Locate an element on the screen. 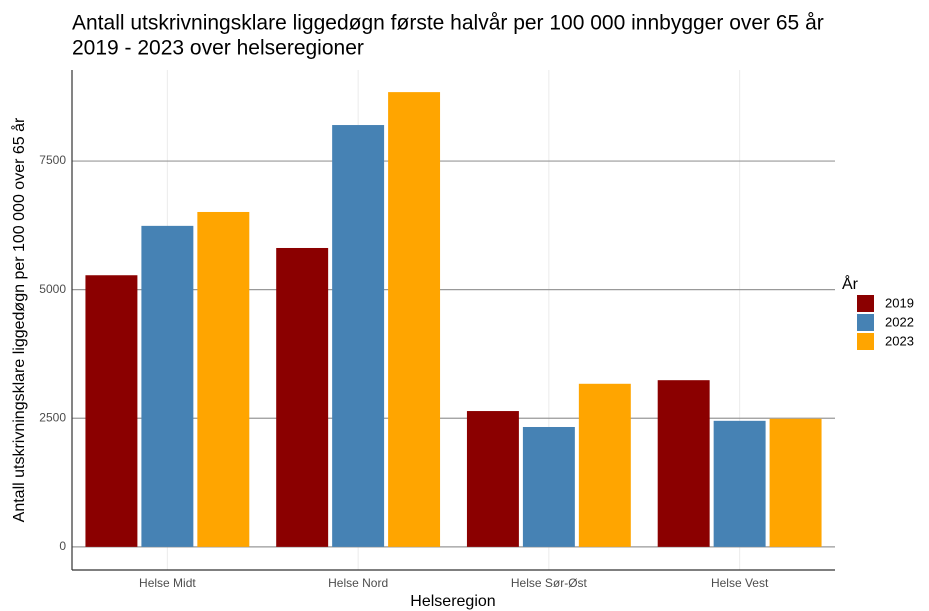 Image resolution: width=929 pixels, height=611 pixels. x-tick-label: Helse Sør-Øst is located at coordinates (549, 583).